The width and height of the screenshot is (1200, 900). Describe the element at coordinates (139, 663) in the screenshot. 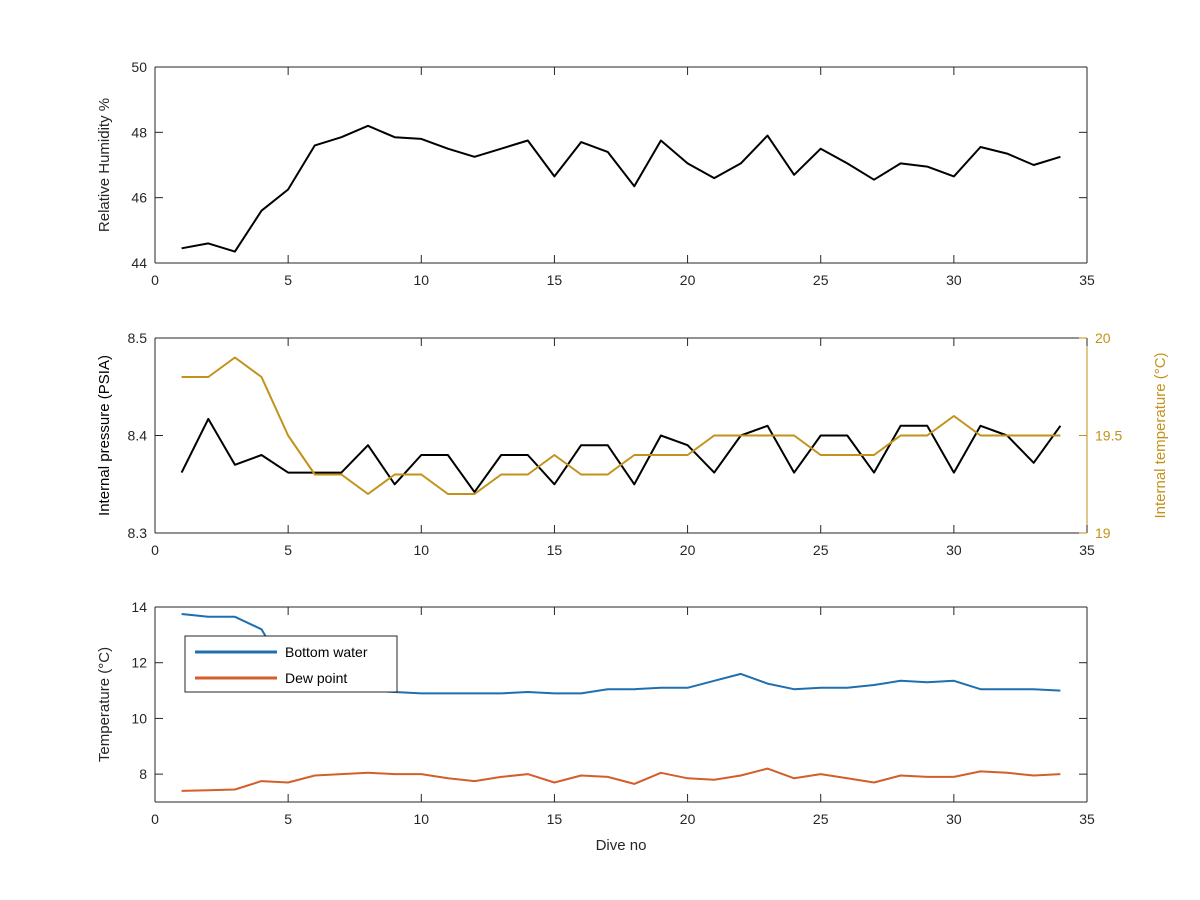

I see `y-tick-label: 12` at that location.